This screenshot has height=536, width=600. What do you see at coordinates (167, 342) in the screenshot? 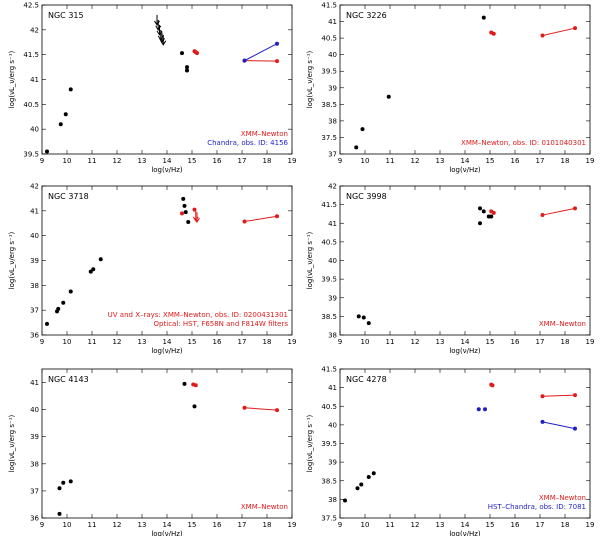
I see `x-tick-label: 14` at bounding box center [167, 342].